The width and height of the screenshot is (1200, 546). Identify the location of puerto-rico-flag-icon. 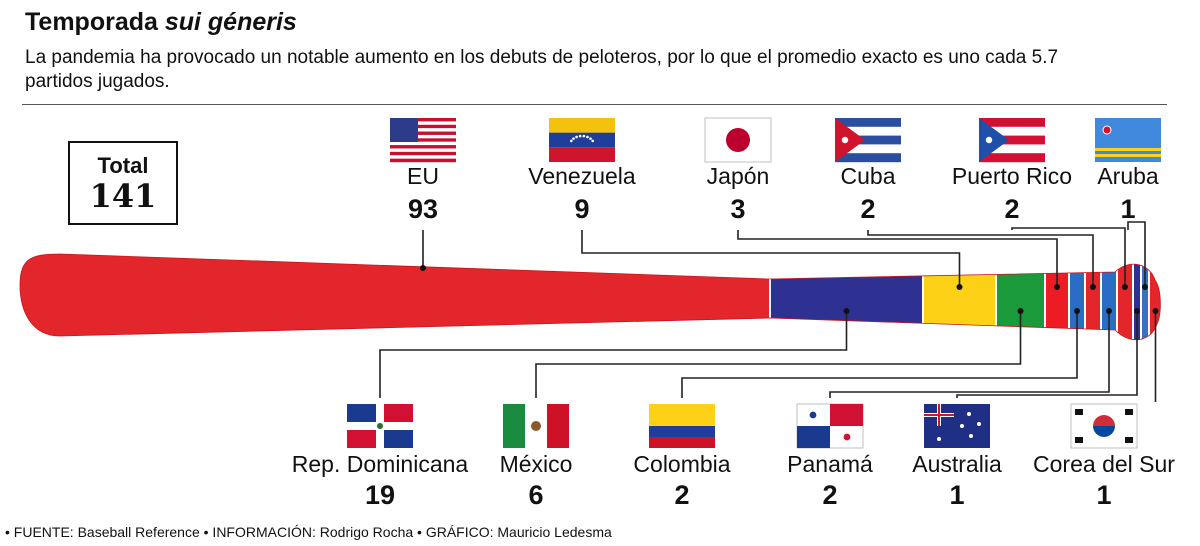
(1012, 140).